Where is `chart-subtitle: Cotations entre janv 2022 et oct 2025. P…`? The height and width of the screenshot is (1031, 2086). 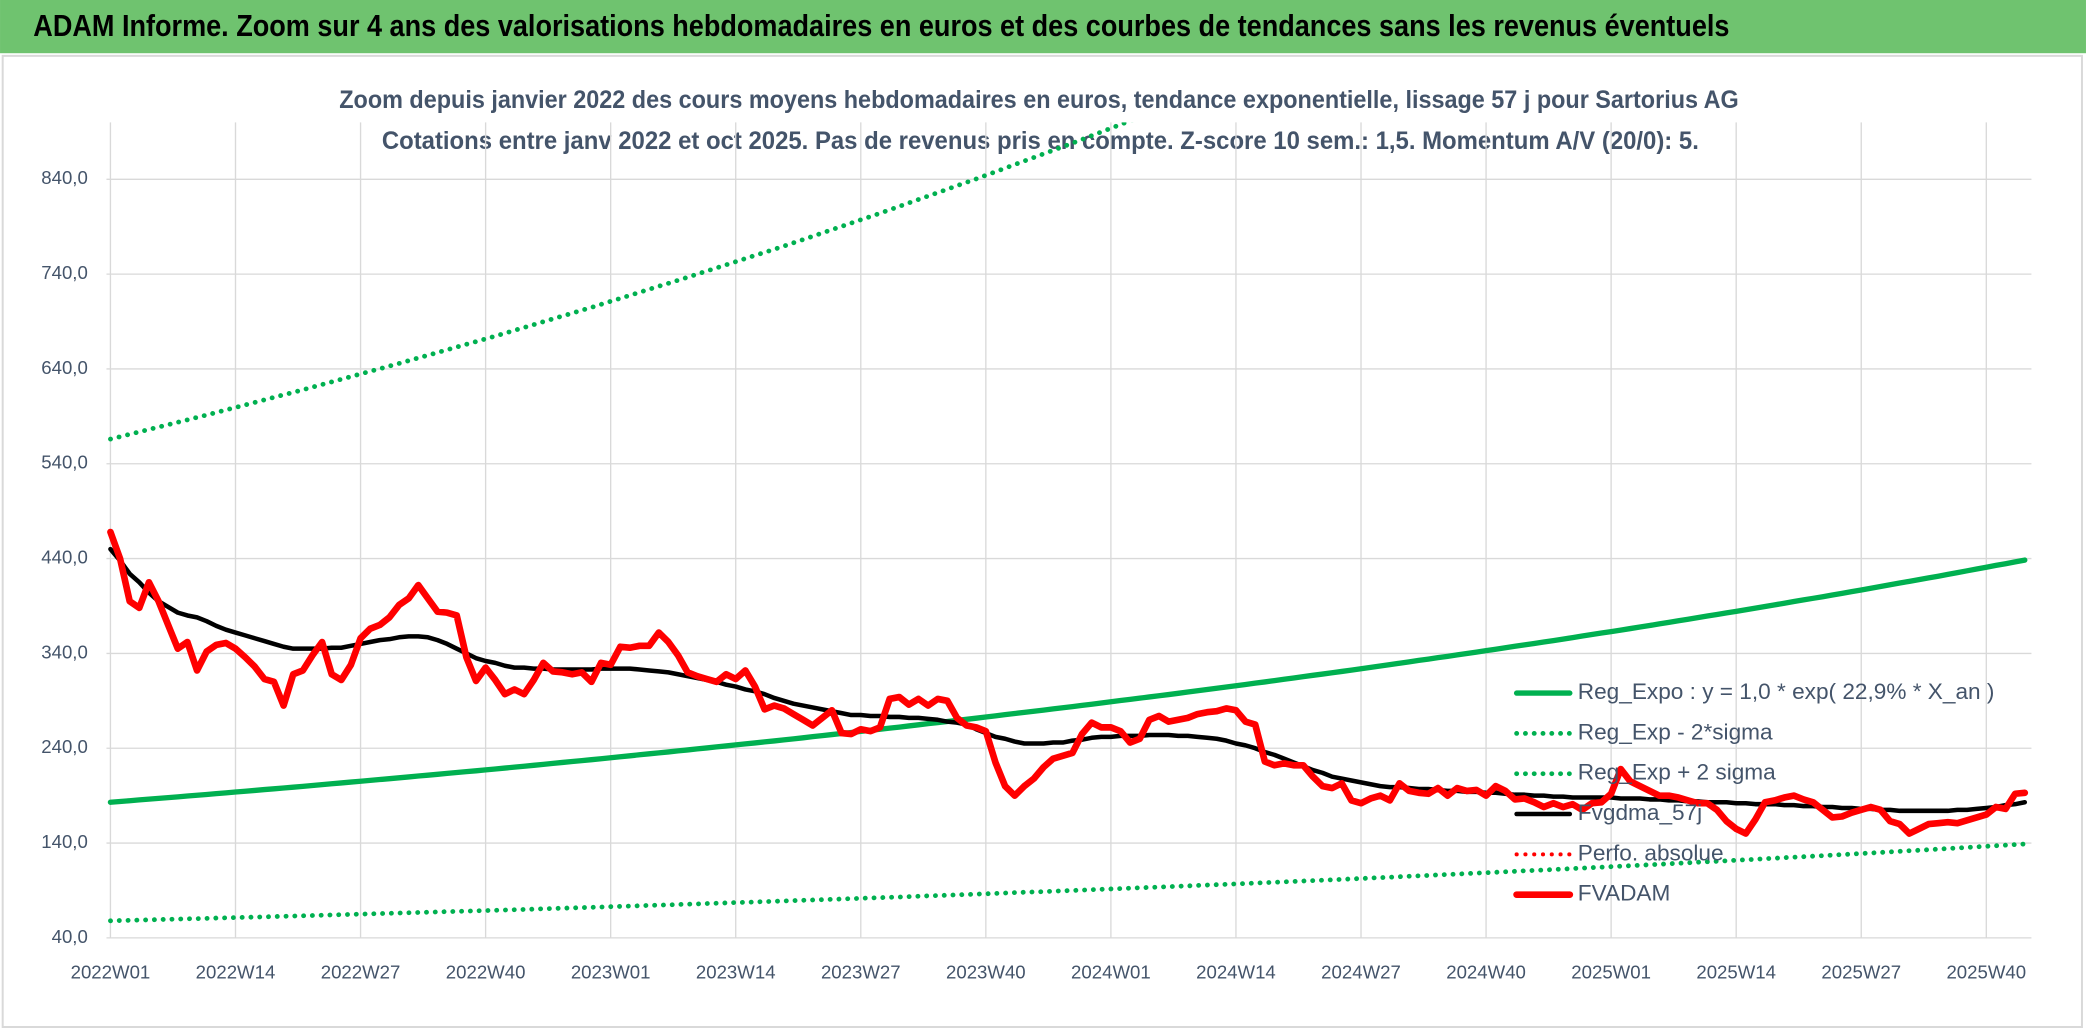 chart-subtitle: Cotations entre janv 2022 et oct 2025. P… is located at coordinates (1040, 141).